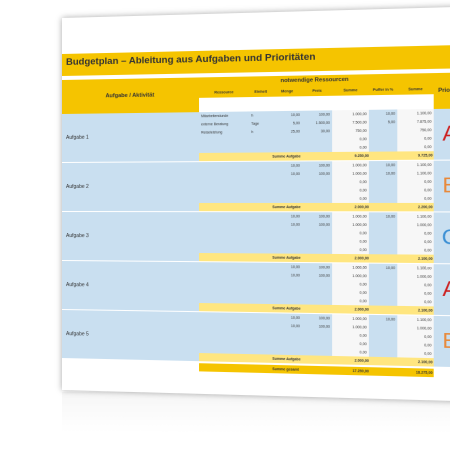  I want to click on cell-price: 1.500,00, so click(317, 123).